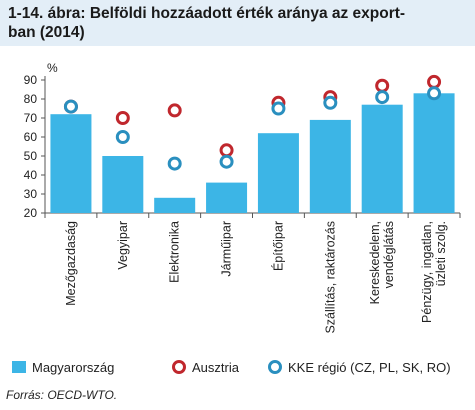 This screenshot has height=410, width=475. Describe the element at coordinates (427, 272) in the screenshot. I see `x-category-label-line: Pénzügy, ingatlan,` at that location.